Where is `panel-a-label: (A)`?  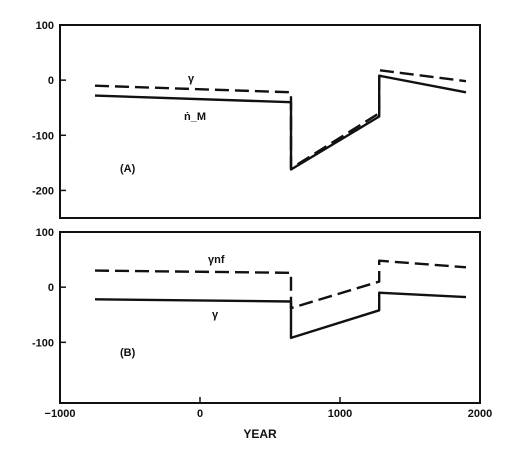 panel-a-label: (A) is located at coordinates (128, 169).